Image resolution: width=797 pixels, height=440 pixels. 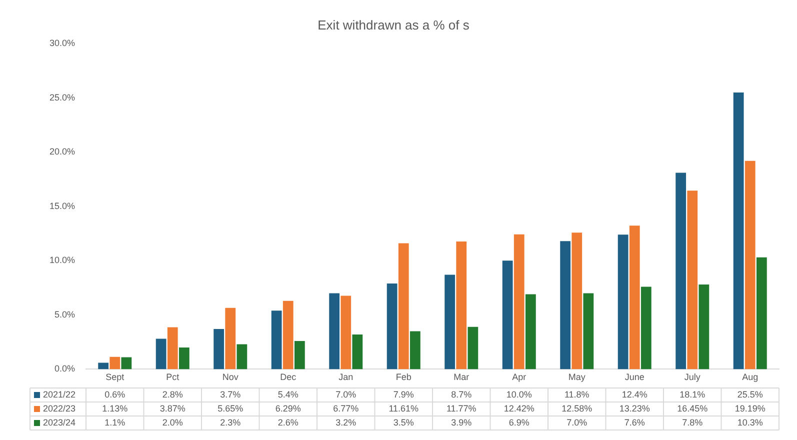 What do you see at coordinates (288, 408) in the screenshot?
I see `data-label: 6.29%` at bounding box center [288, 408].